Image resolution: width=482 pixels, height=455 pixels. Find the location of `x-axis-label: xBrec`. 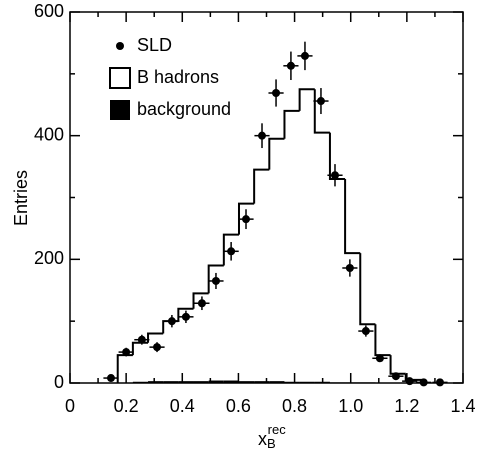

x-axis-label: xBrec is located at coordinates (272, 436).